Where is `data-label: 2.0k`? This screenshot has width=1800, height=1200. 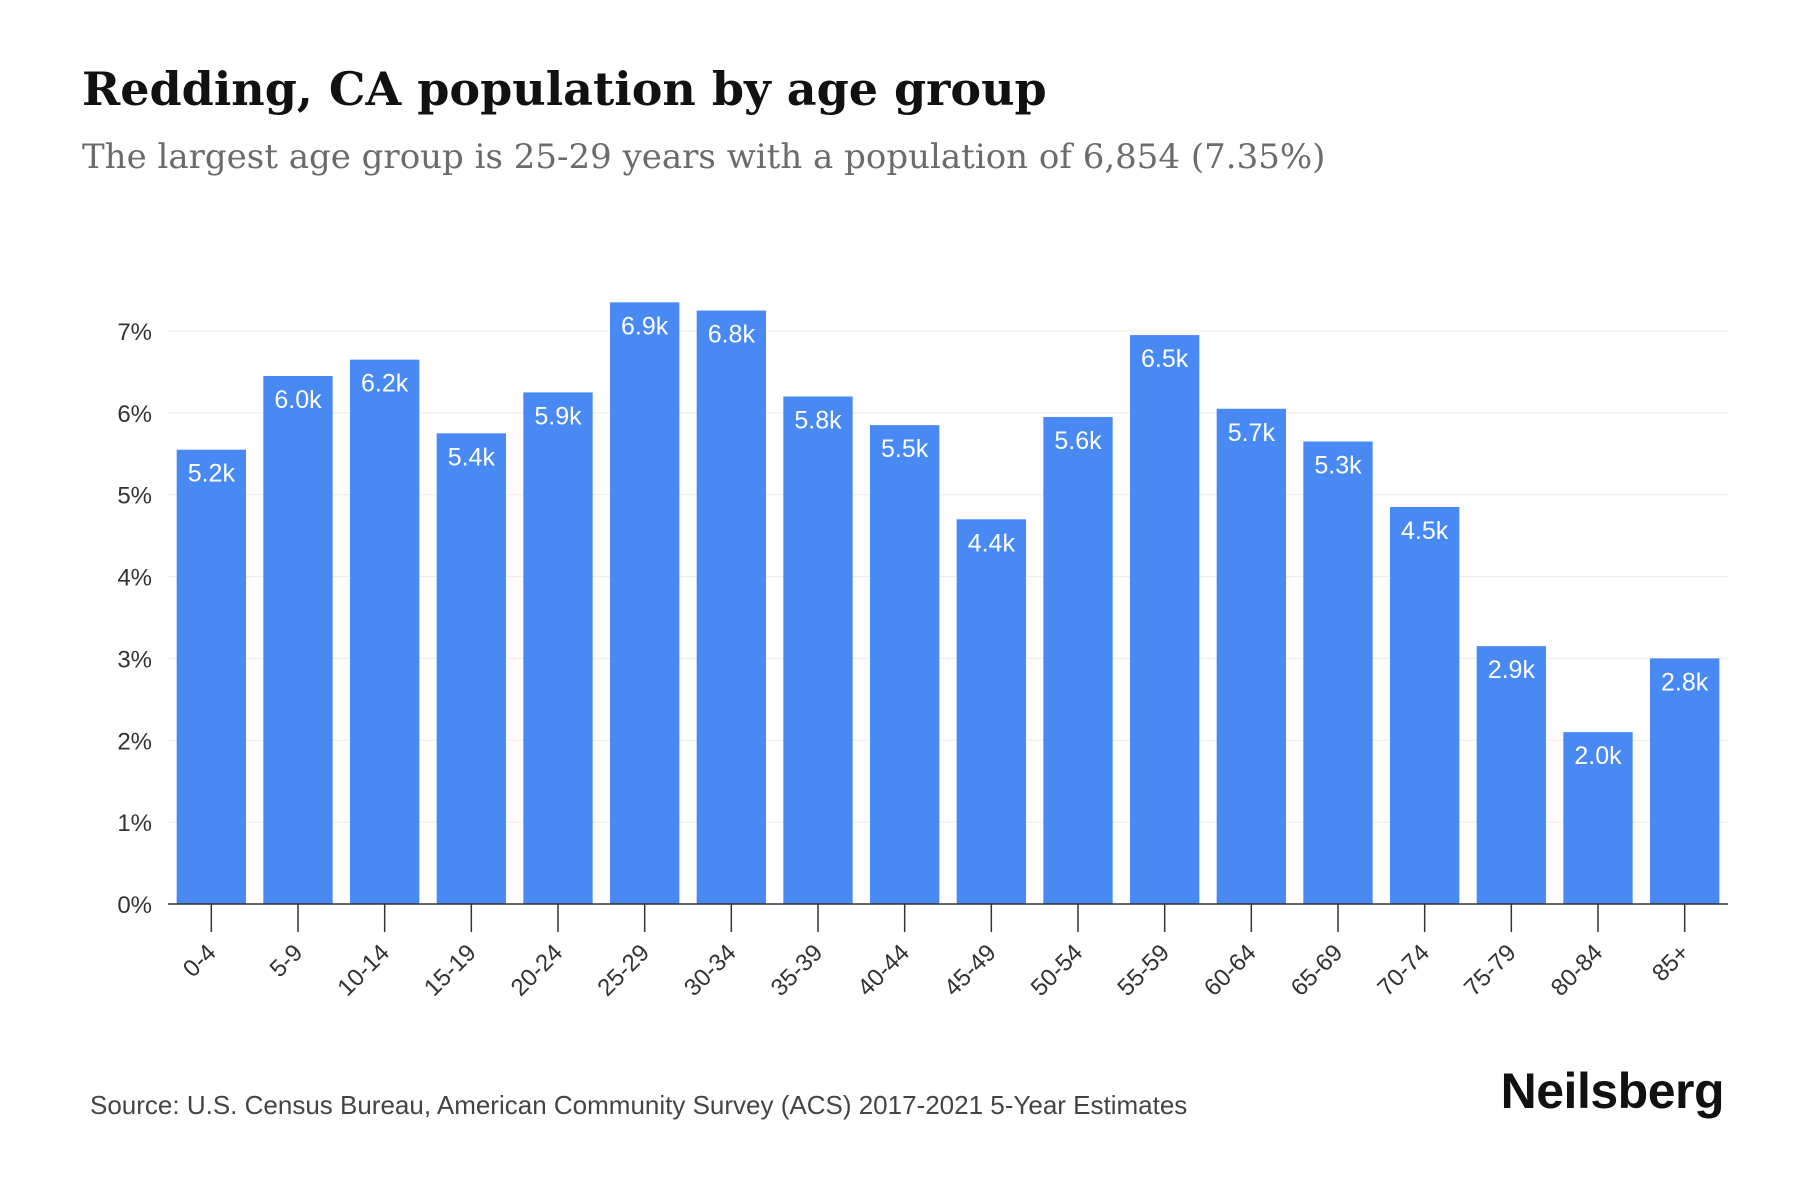 data-label: 2.0k is located at coordinates (1598, 756).